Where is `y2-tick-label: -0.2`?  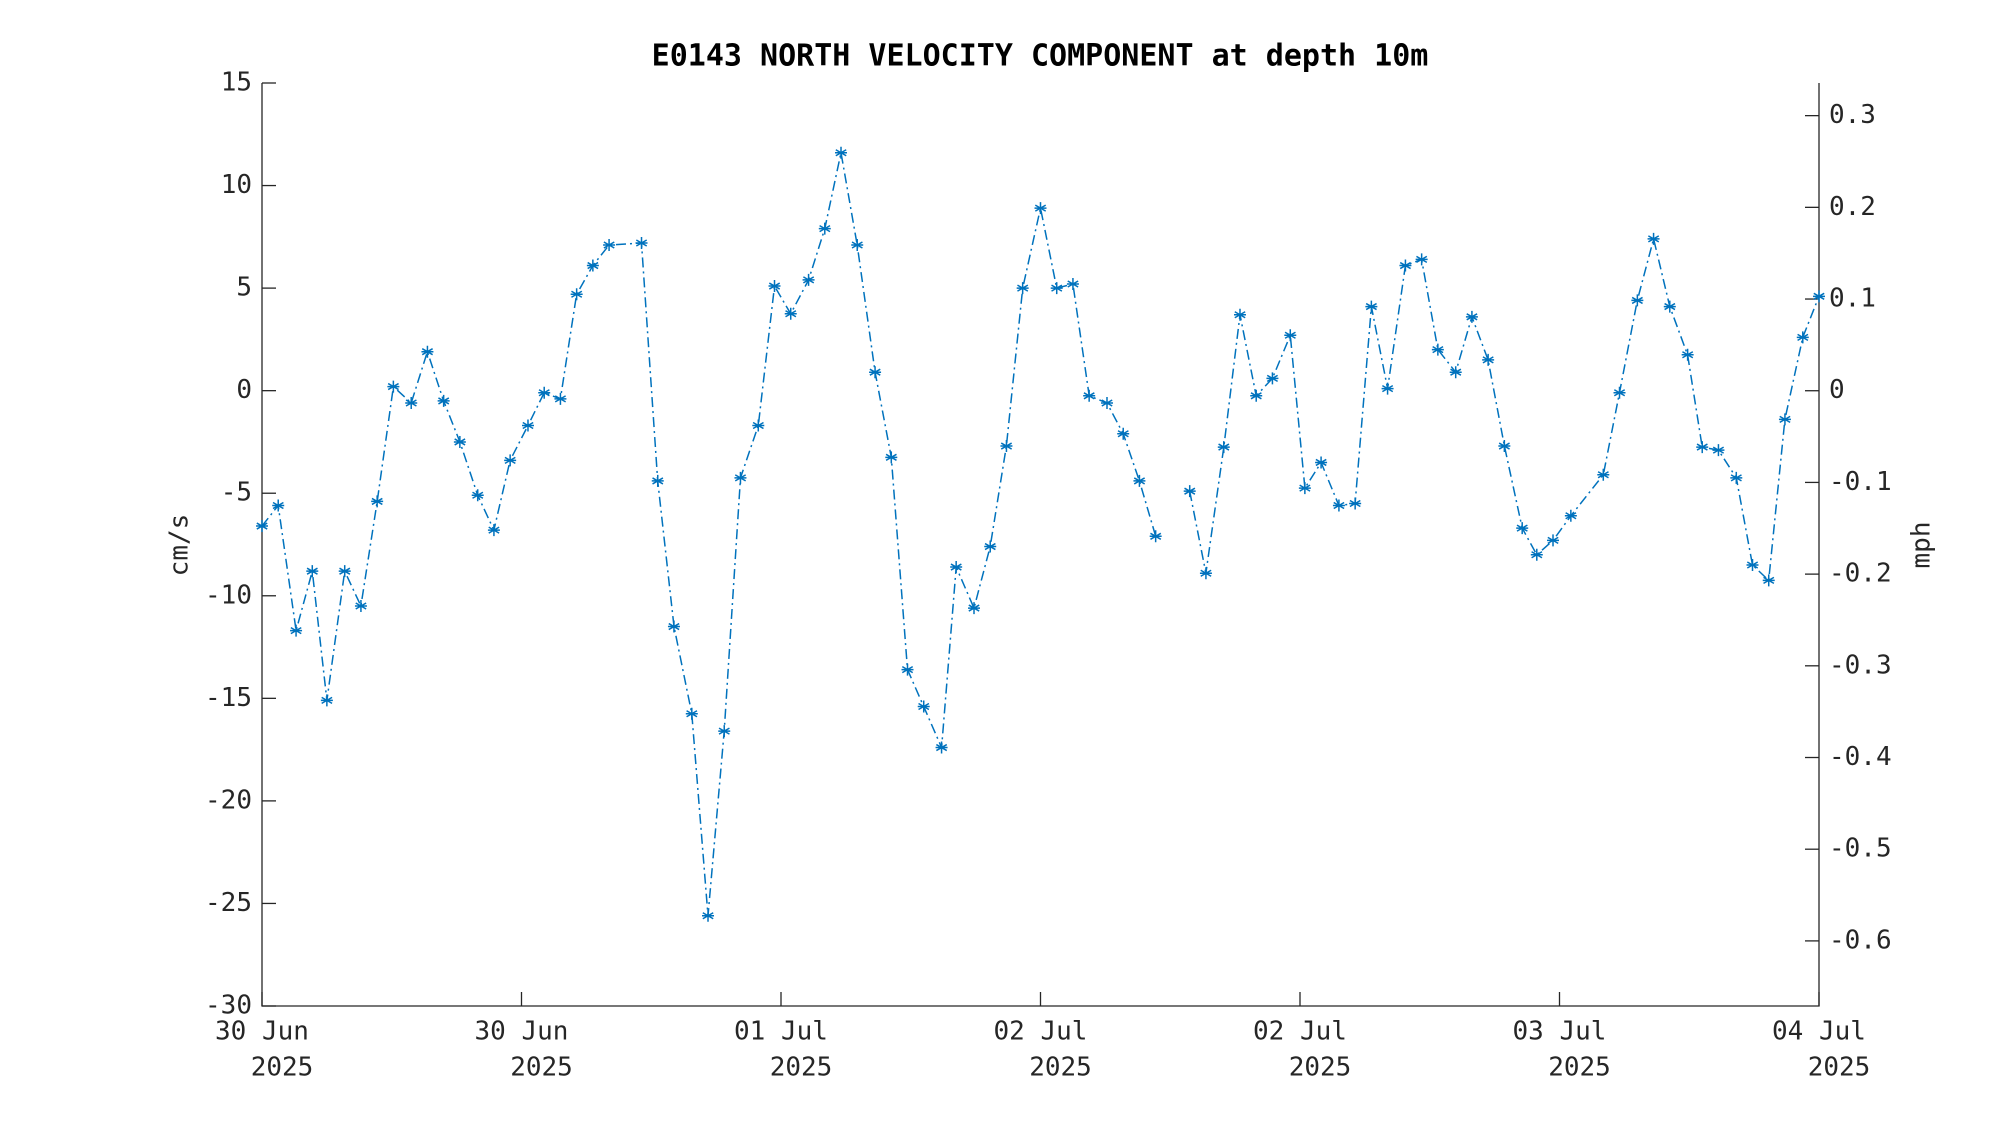 y2-tick-label: -0.2 is located at coordinates (1860, 574).